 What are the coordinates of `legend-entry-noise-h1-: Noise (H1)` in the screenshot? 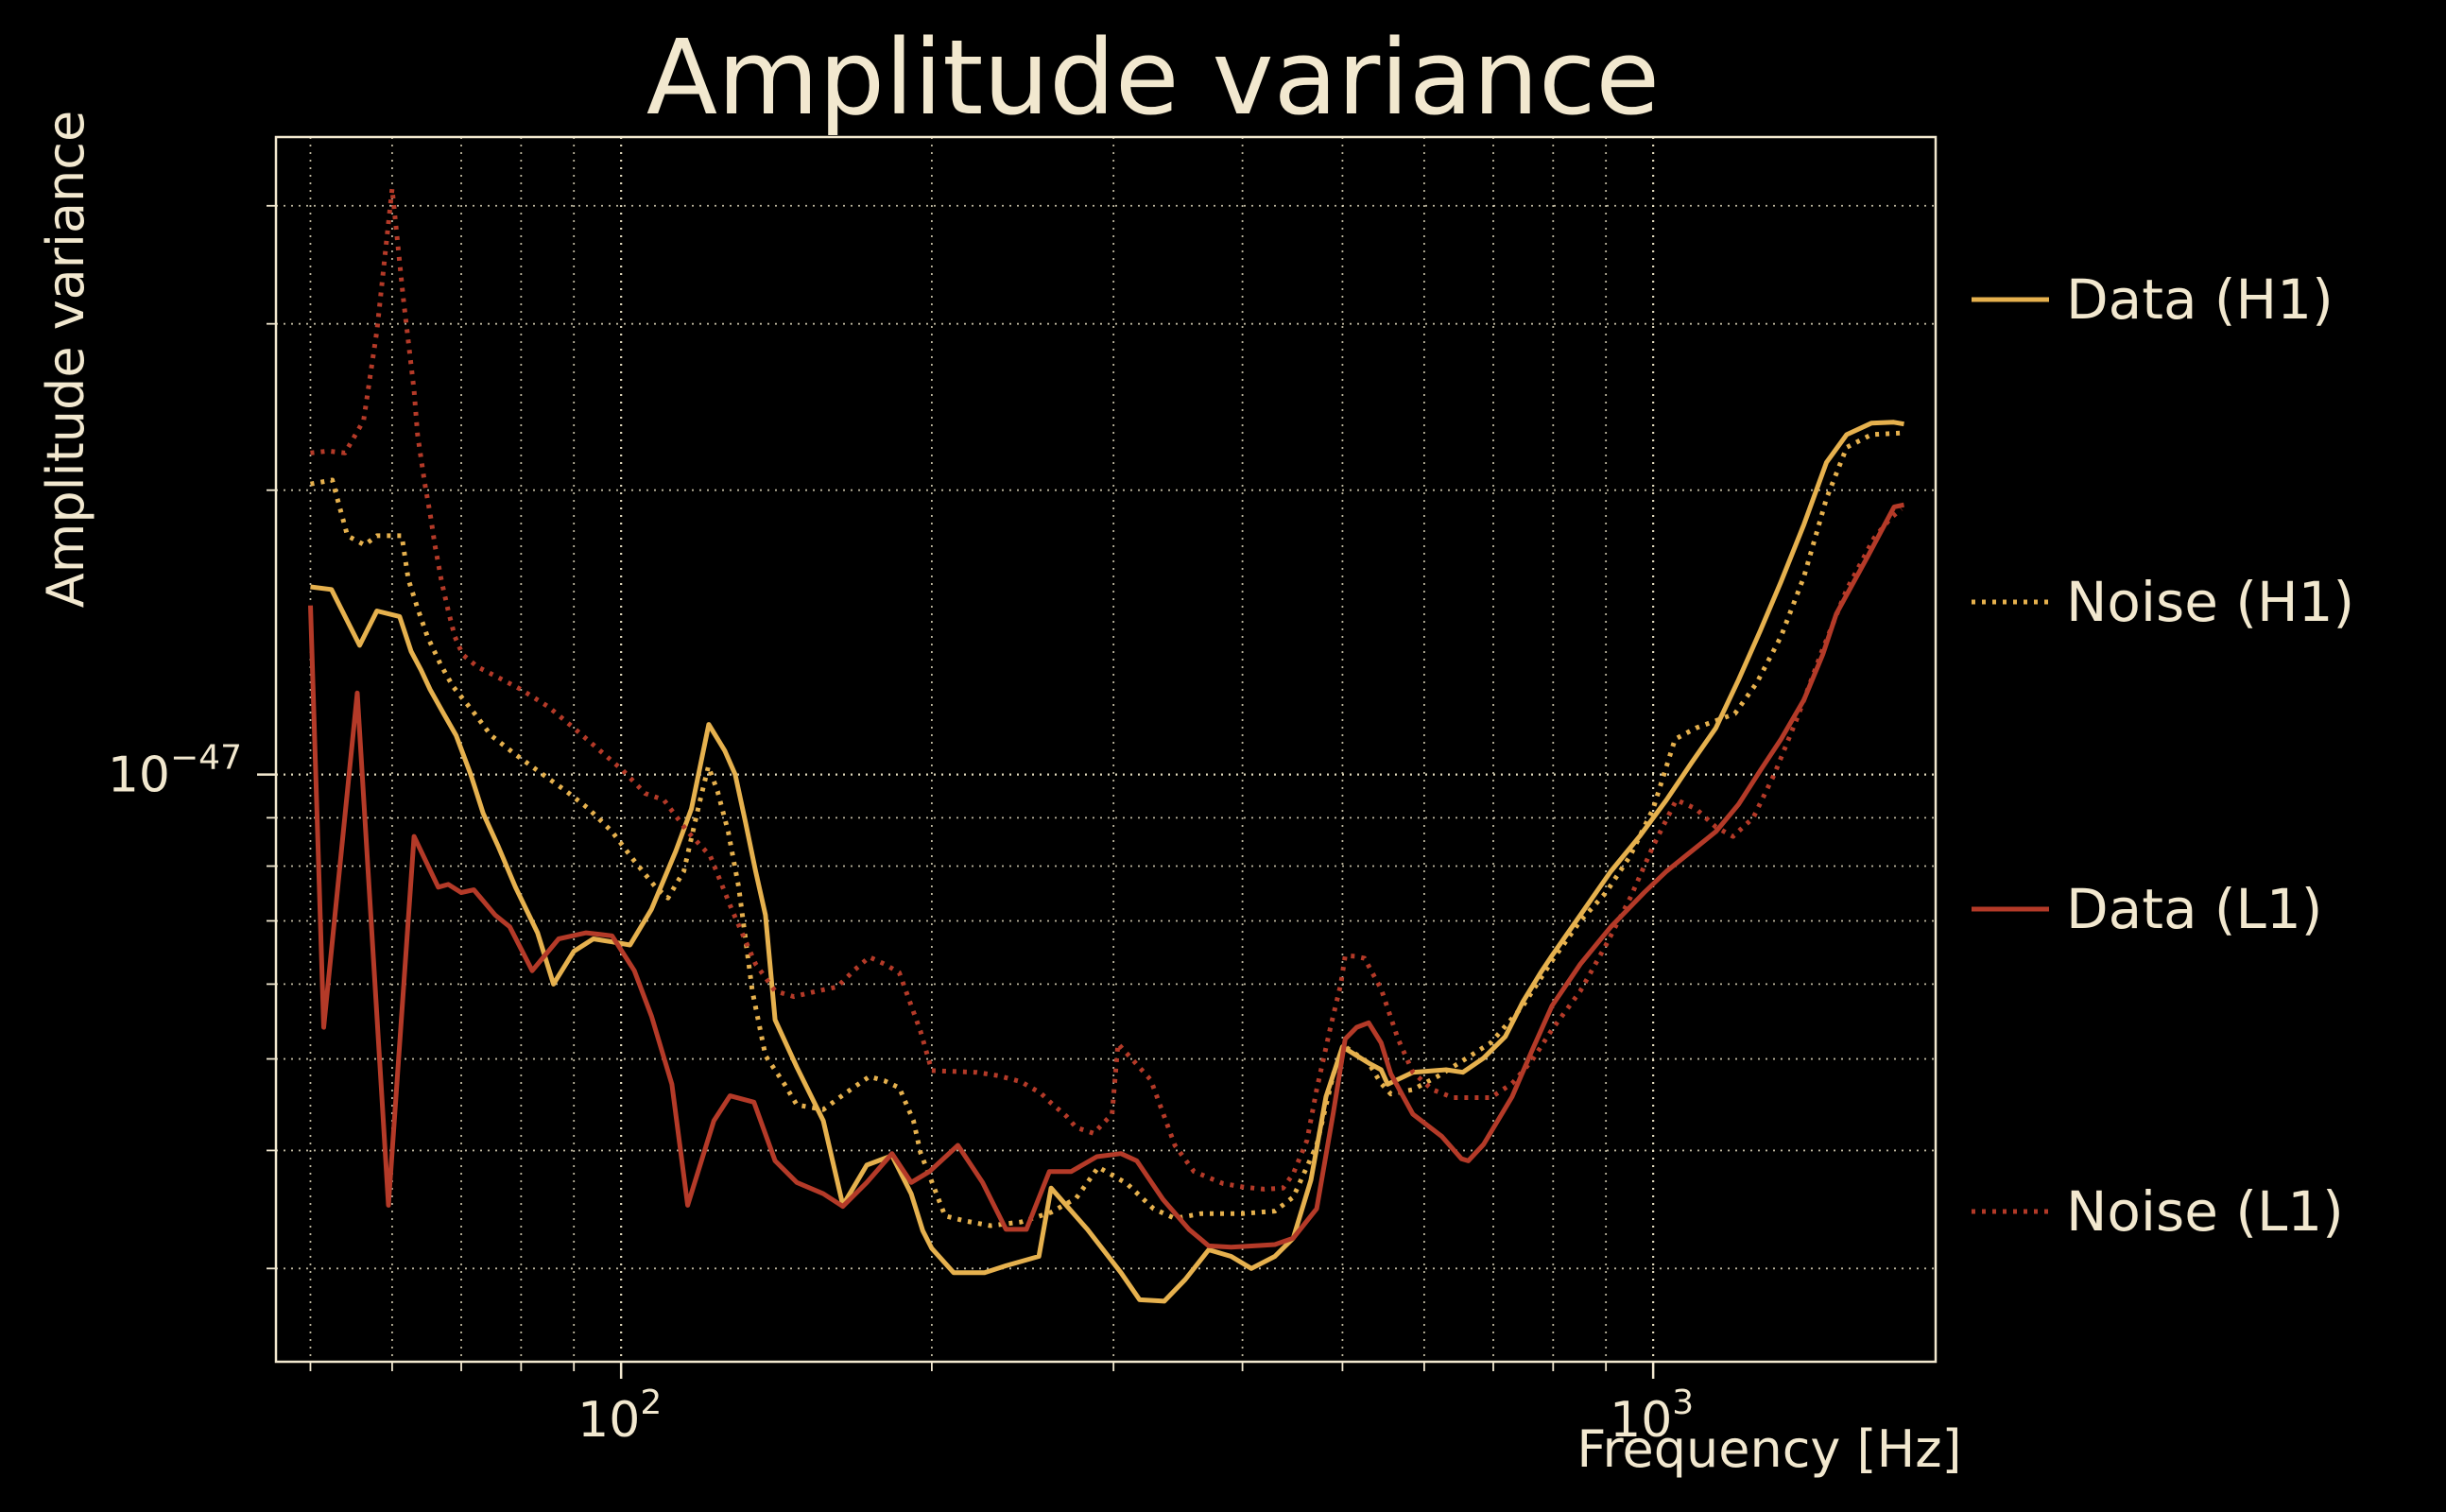 It's located at (2163, 602).